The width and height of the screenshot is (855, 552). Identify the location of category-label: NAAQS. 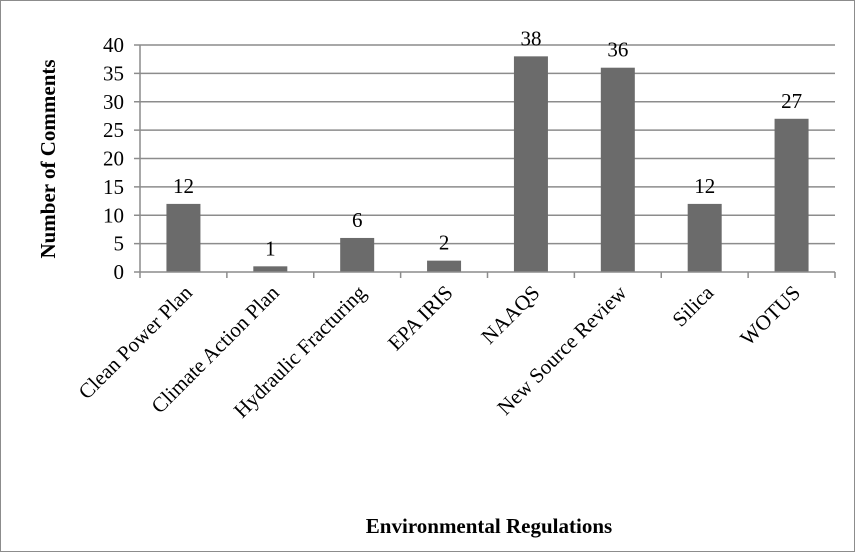
(510, 315).